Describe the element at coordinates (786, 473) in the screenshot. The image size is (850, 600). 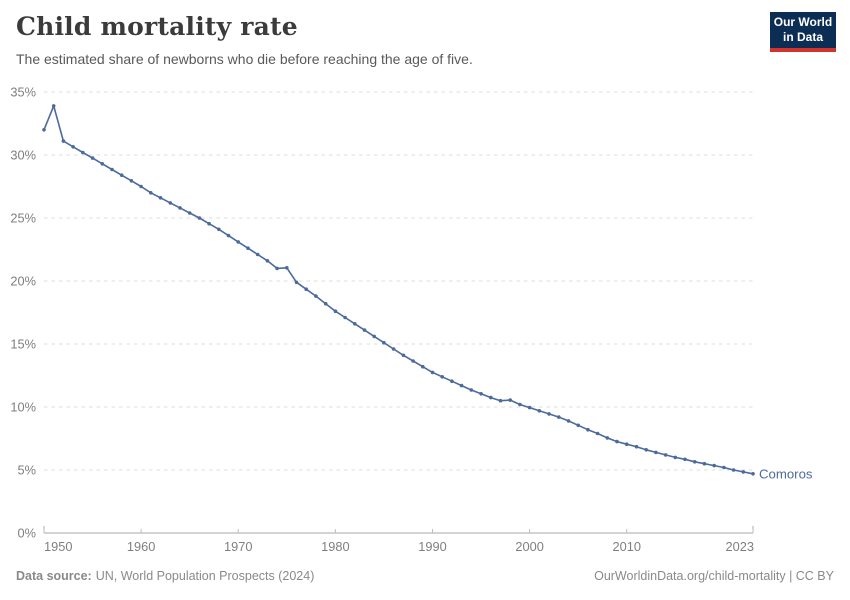
I see `entity-label: Comoros` at that location.